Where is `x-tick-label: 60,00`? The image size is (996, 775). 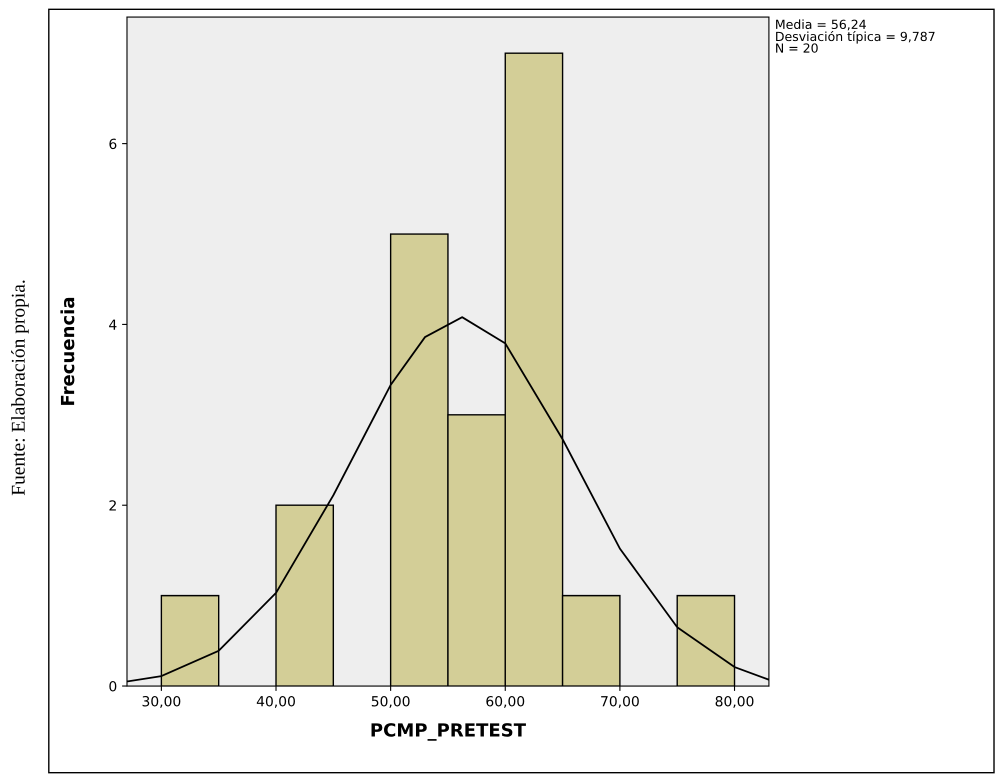
x-tick-label: 60,00 is located at coordinates (505, 702).